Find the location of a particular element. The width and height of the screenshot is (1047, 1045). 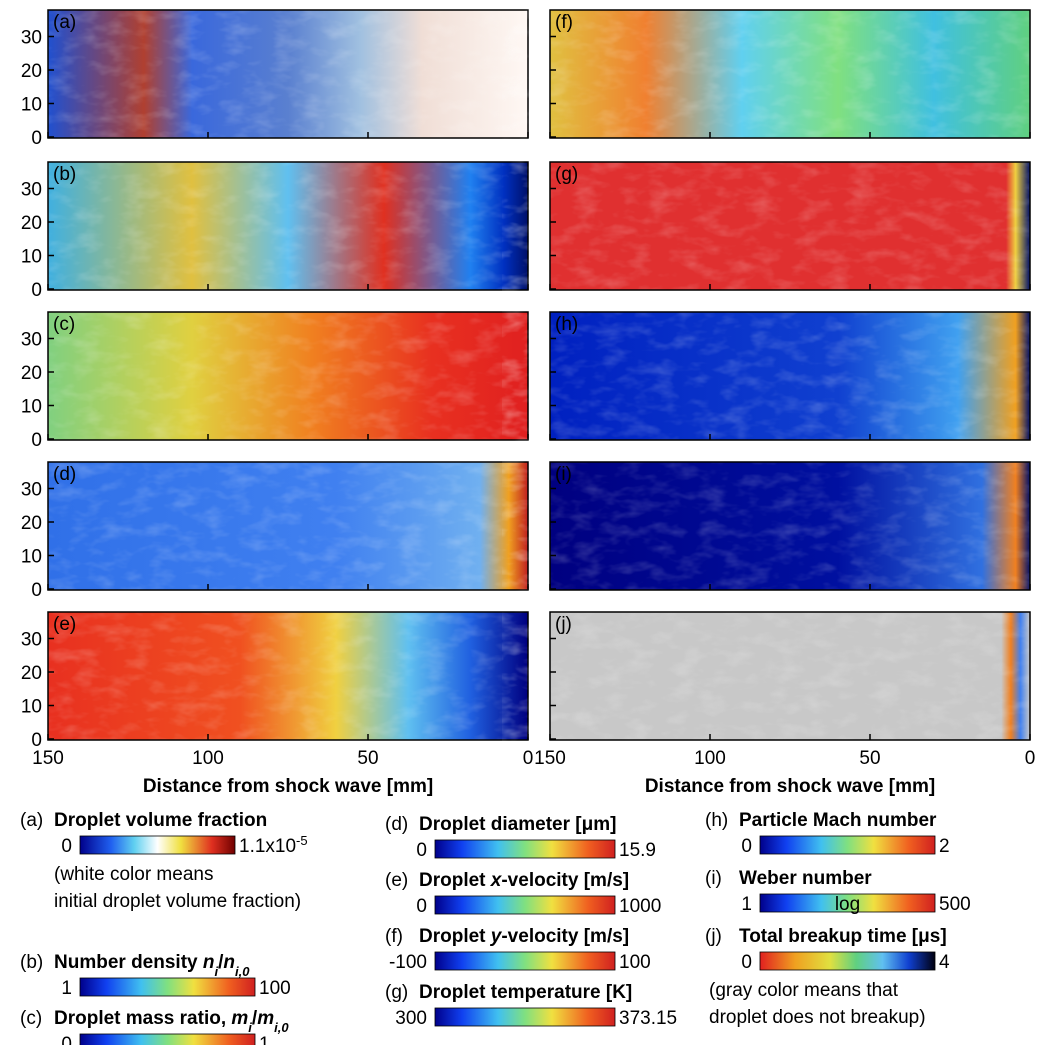

colorbar-key: (c) is located at coordinates (31, 1018).